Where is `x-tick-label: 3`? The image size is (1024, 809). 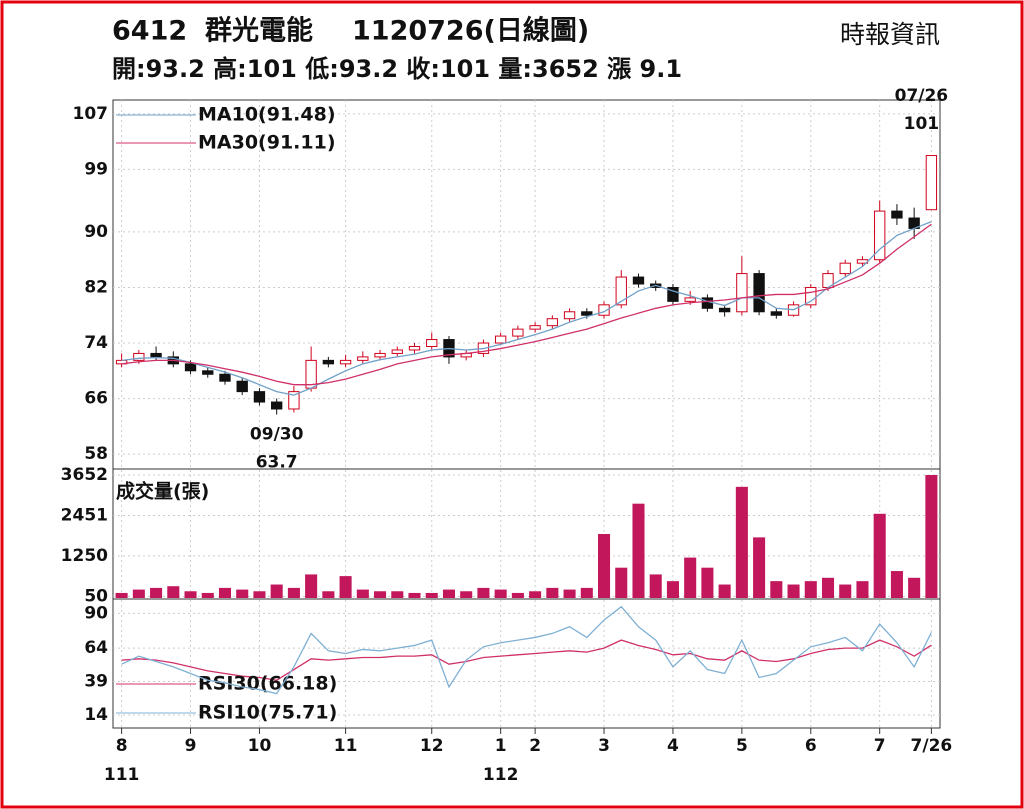 x-tick-label: 3 is located at coordinates (604, 746).